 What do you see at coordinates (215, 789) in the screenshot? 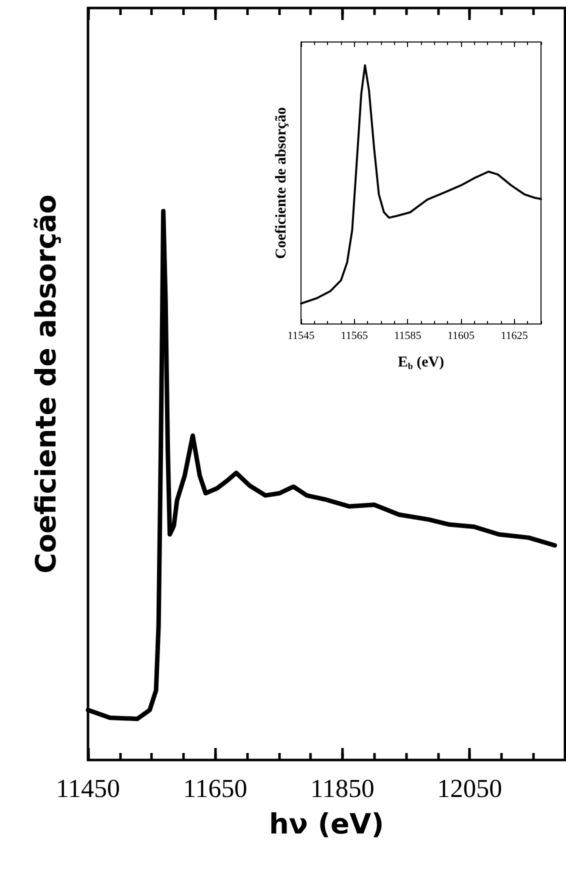
I see `x-tick-label: 11650` at bounding box center [215, 789].